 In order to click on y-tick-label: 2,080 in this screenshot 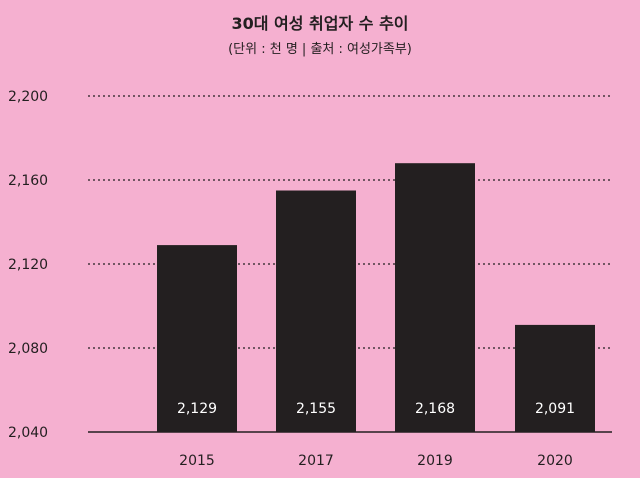, I will do `click(28, 349)`.